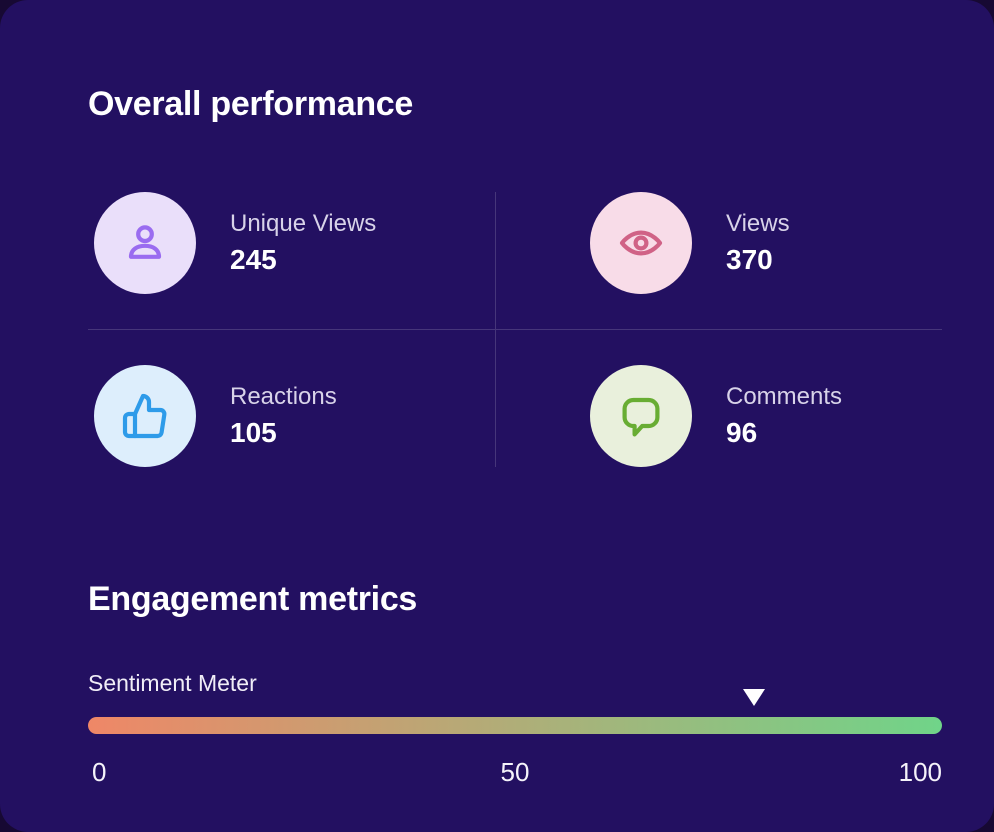 The width and height of the screenshot is (994, 832). I want to click on metric-value: 245, so click(253, 259).